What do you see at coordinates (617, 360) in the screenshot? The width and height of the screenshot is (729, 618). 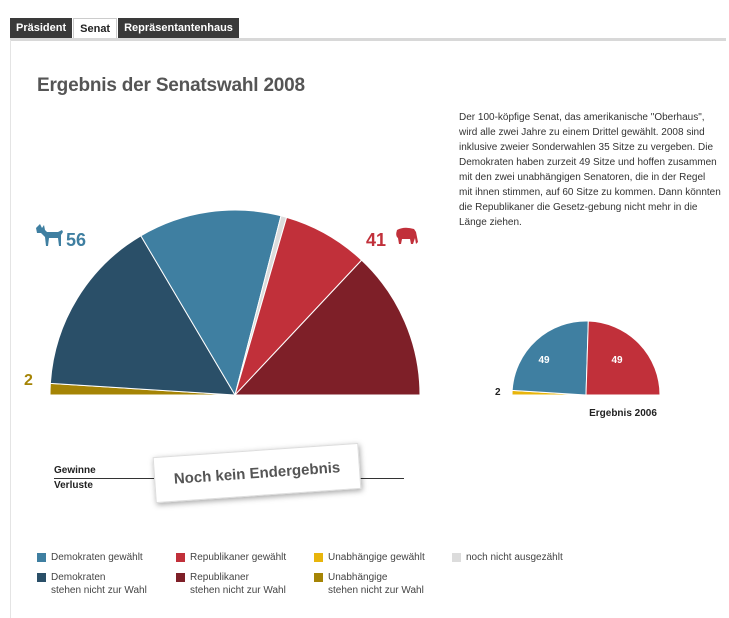 I see `small-rep-label: 49` at bounding box center [617, 360].